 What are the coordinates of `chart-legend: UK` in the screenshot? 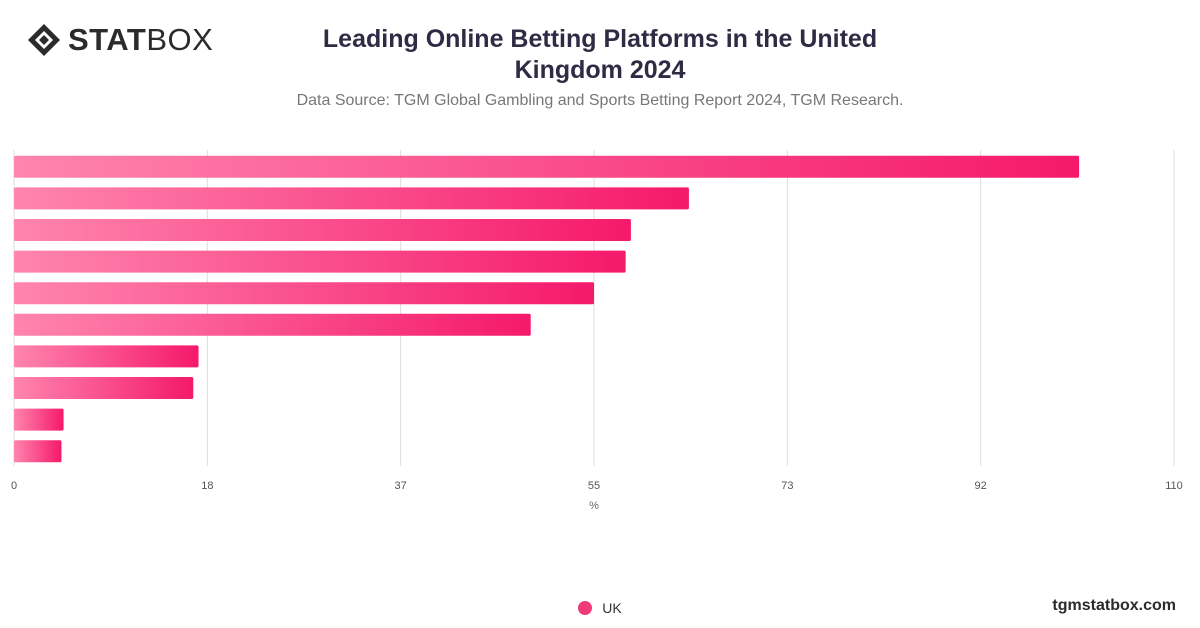 It's located at (600, 608).